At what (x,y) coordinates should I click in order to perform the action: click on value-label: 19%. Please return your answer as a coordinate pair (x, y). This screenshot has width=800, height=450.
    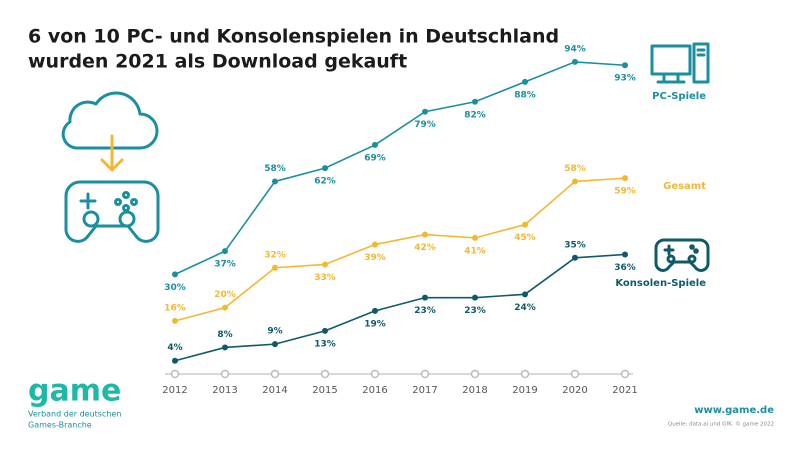
    Looking at the image, I should click on (375, 324).